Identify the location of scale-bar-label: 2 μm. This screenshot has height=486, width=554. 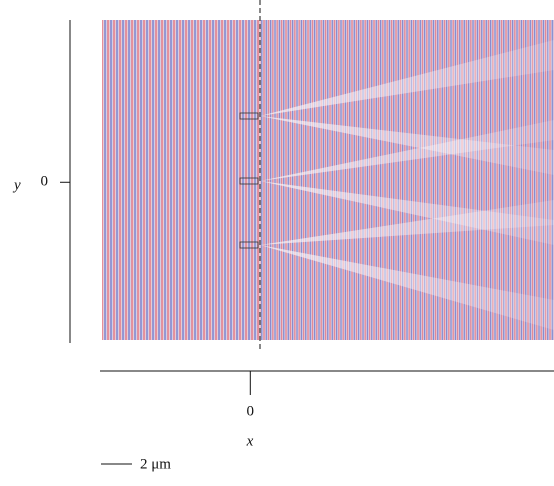
(155, 464).